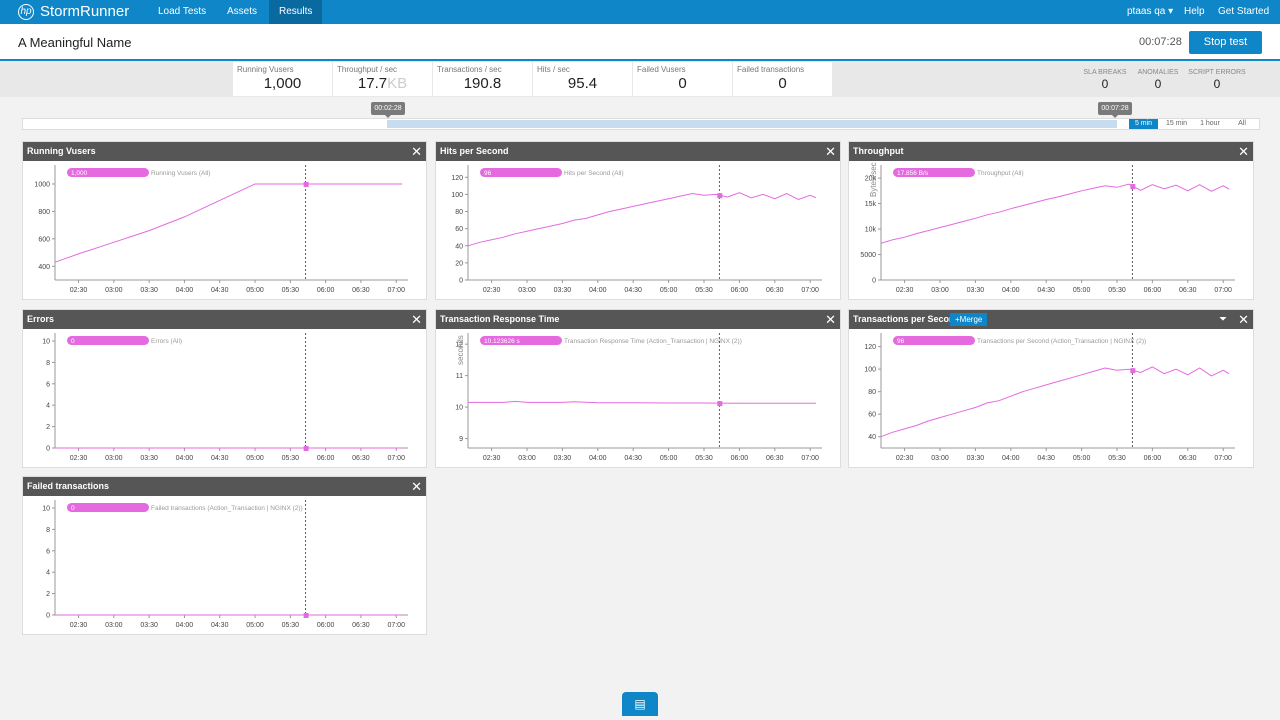 The image size is (1280, 720). What do you see at coordinates (44, 212) in the screenshot?
I see `y-tick-label: 800` at bounding box center [44, 212].